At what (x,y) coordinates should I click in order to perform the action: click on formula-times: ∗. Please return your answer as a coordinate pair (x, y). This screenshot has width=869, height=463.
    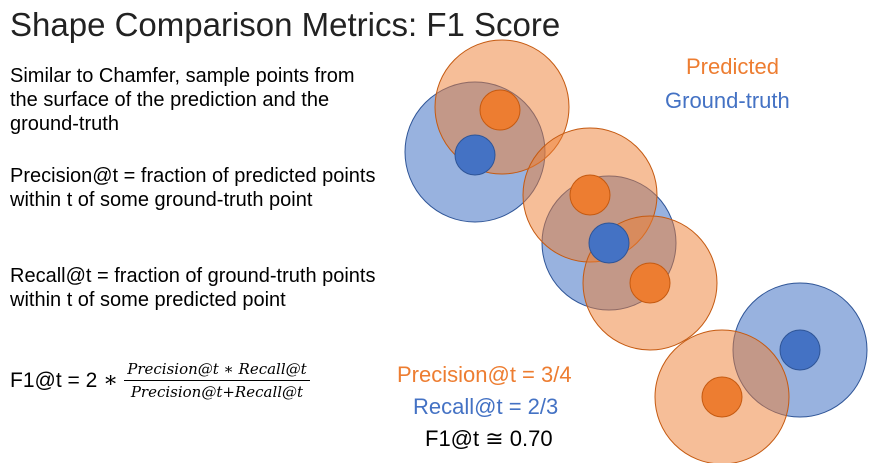
    Looking at the image, I should click on (111, 380).